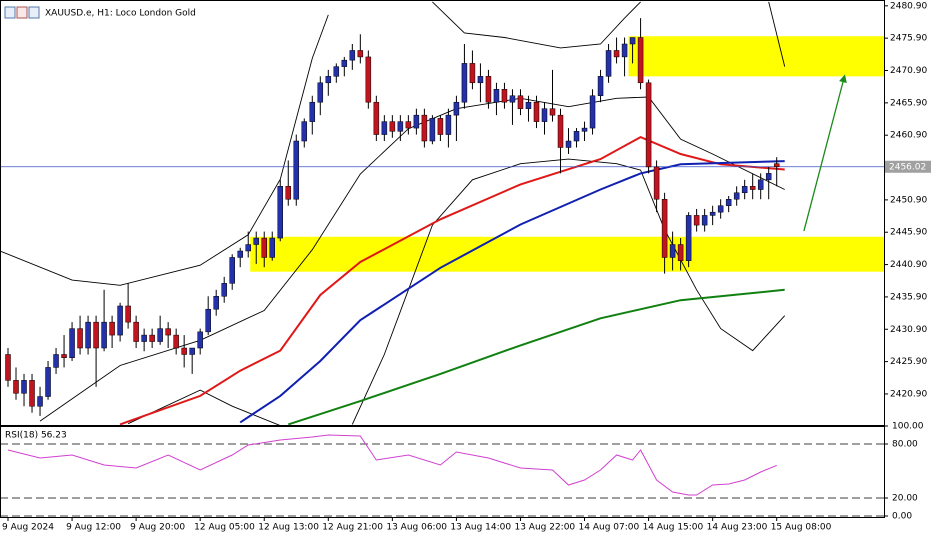  I want to click on y-tick-label: 2425.90, so click(908, 362).